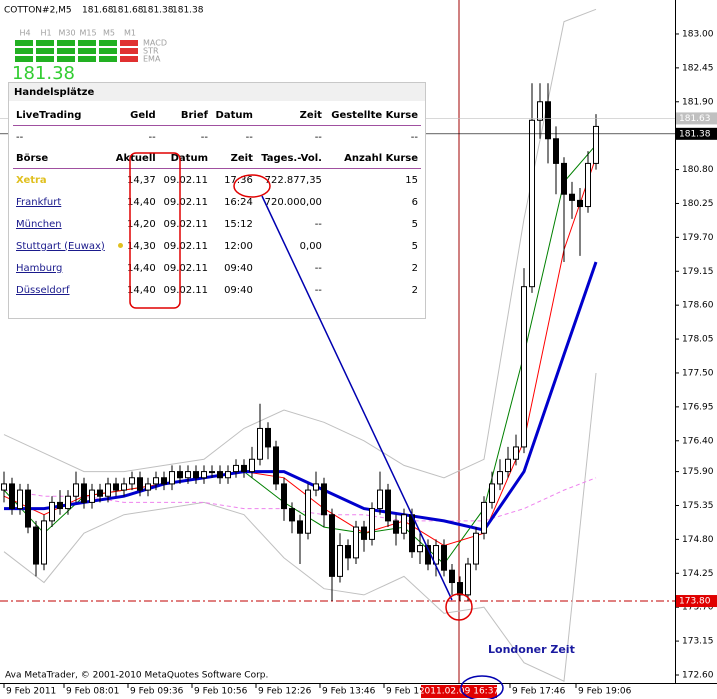  What do you see at coordinates (698, 306) in the screenshot?
I see `y-tick-label: 178.60` at bounding box center [698, 306].